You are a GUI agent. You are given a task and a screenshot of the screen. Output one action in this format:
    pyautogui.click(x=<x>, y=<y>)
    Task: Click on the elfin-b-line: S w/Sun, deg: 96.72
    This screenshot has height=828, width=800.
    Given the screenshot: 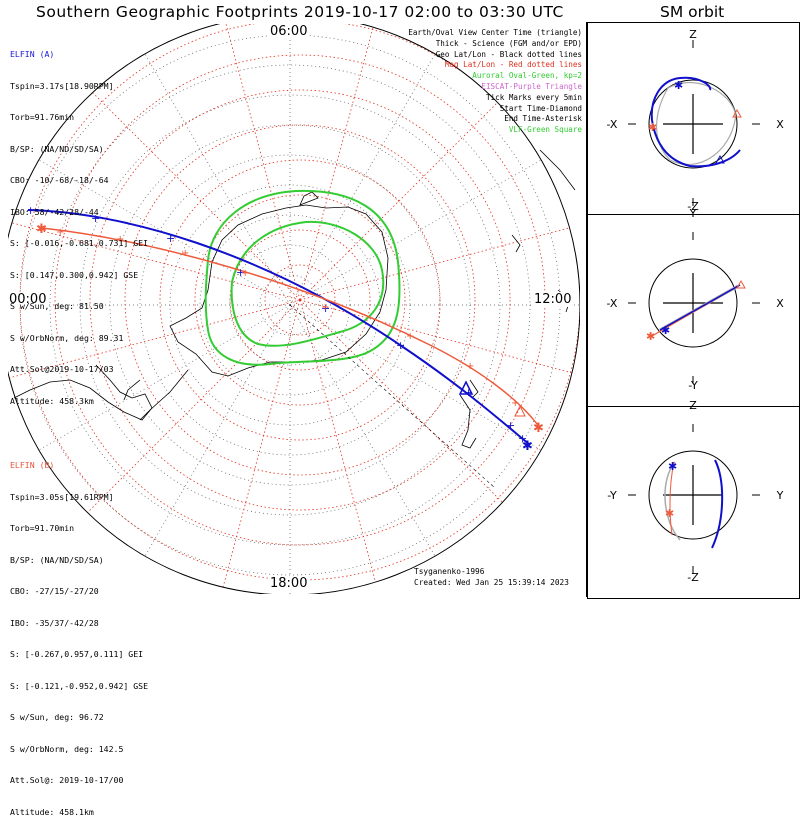 What is the action you would take?
    pyautogui.click(x=57, y=717)
    